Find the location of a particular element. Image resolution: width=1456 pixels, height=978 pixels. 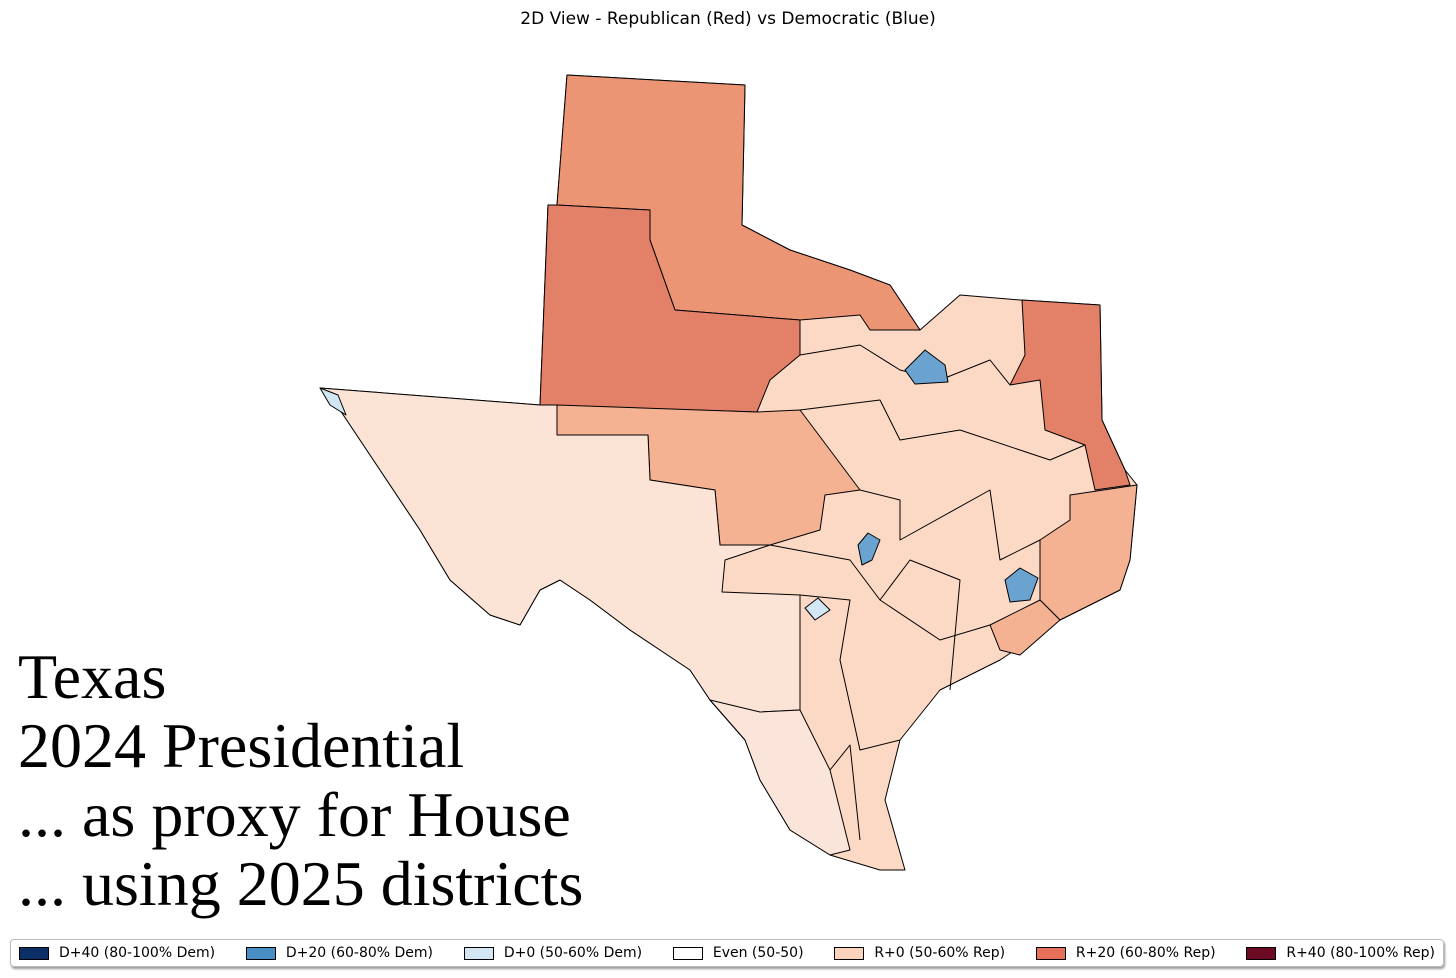

legend-item: R+0 (50-60% Rep) is located at coordinates (919, 953).